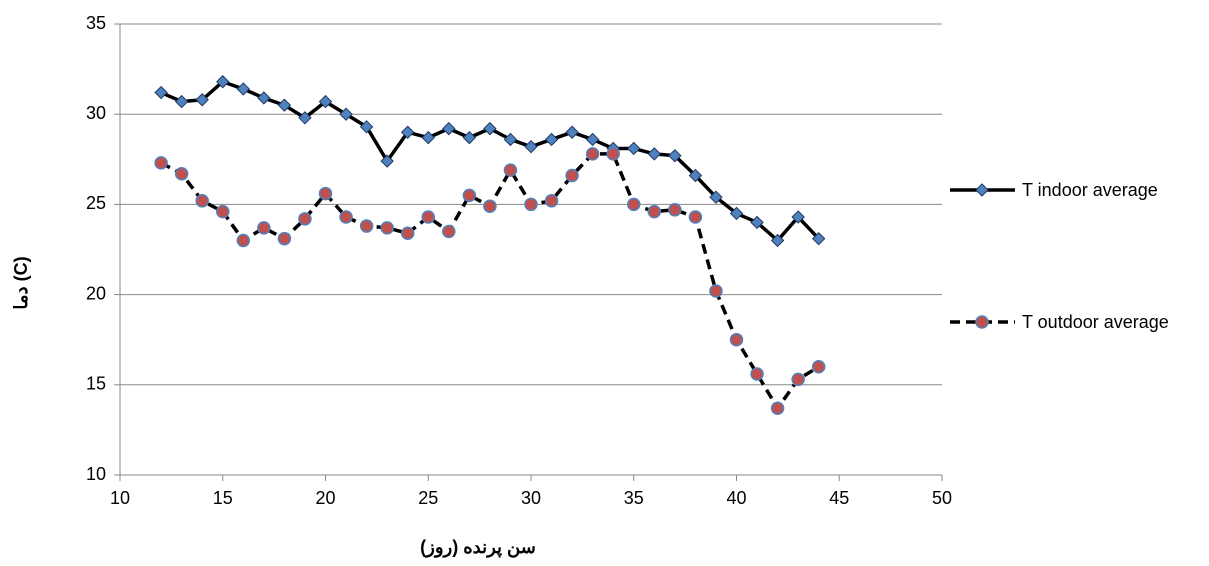 The height and width of the screenshot is (566, 1209). I want to click on legend-entry: T indoor average, so click(1097, 190).